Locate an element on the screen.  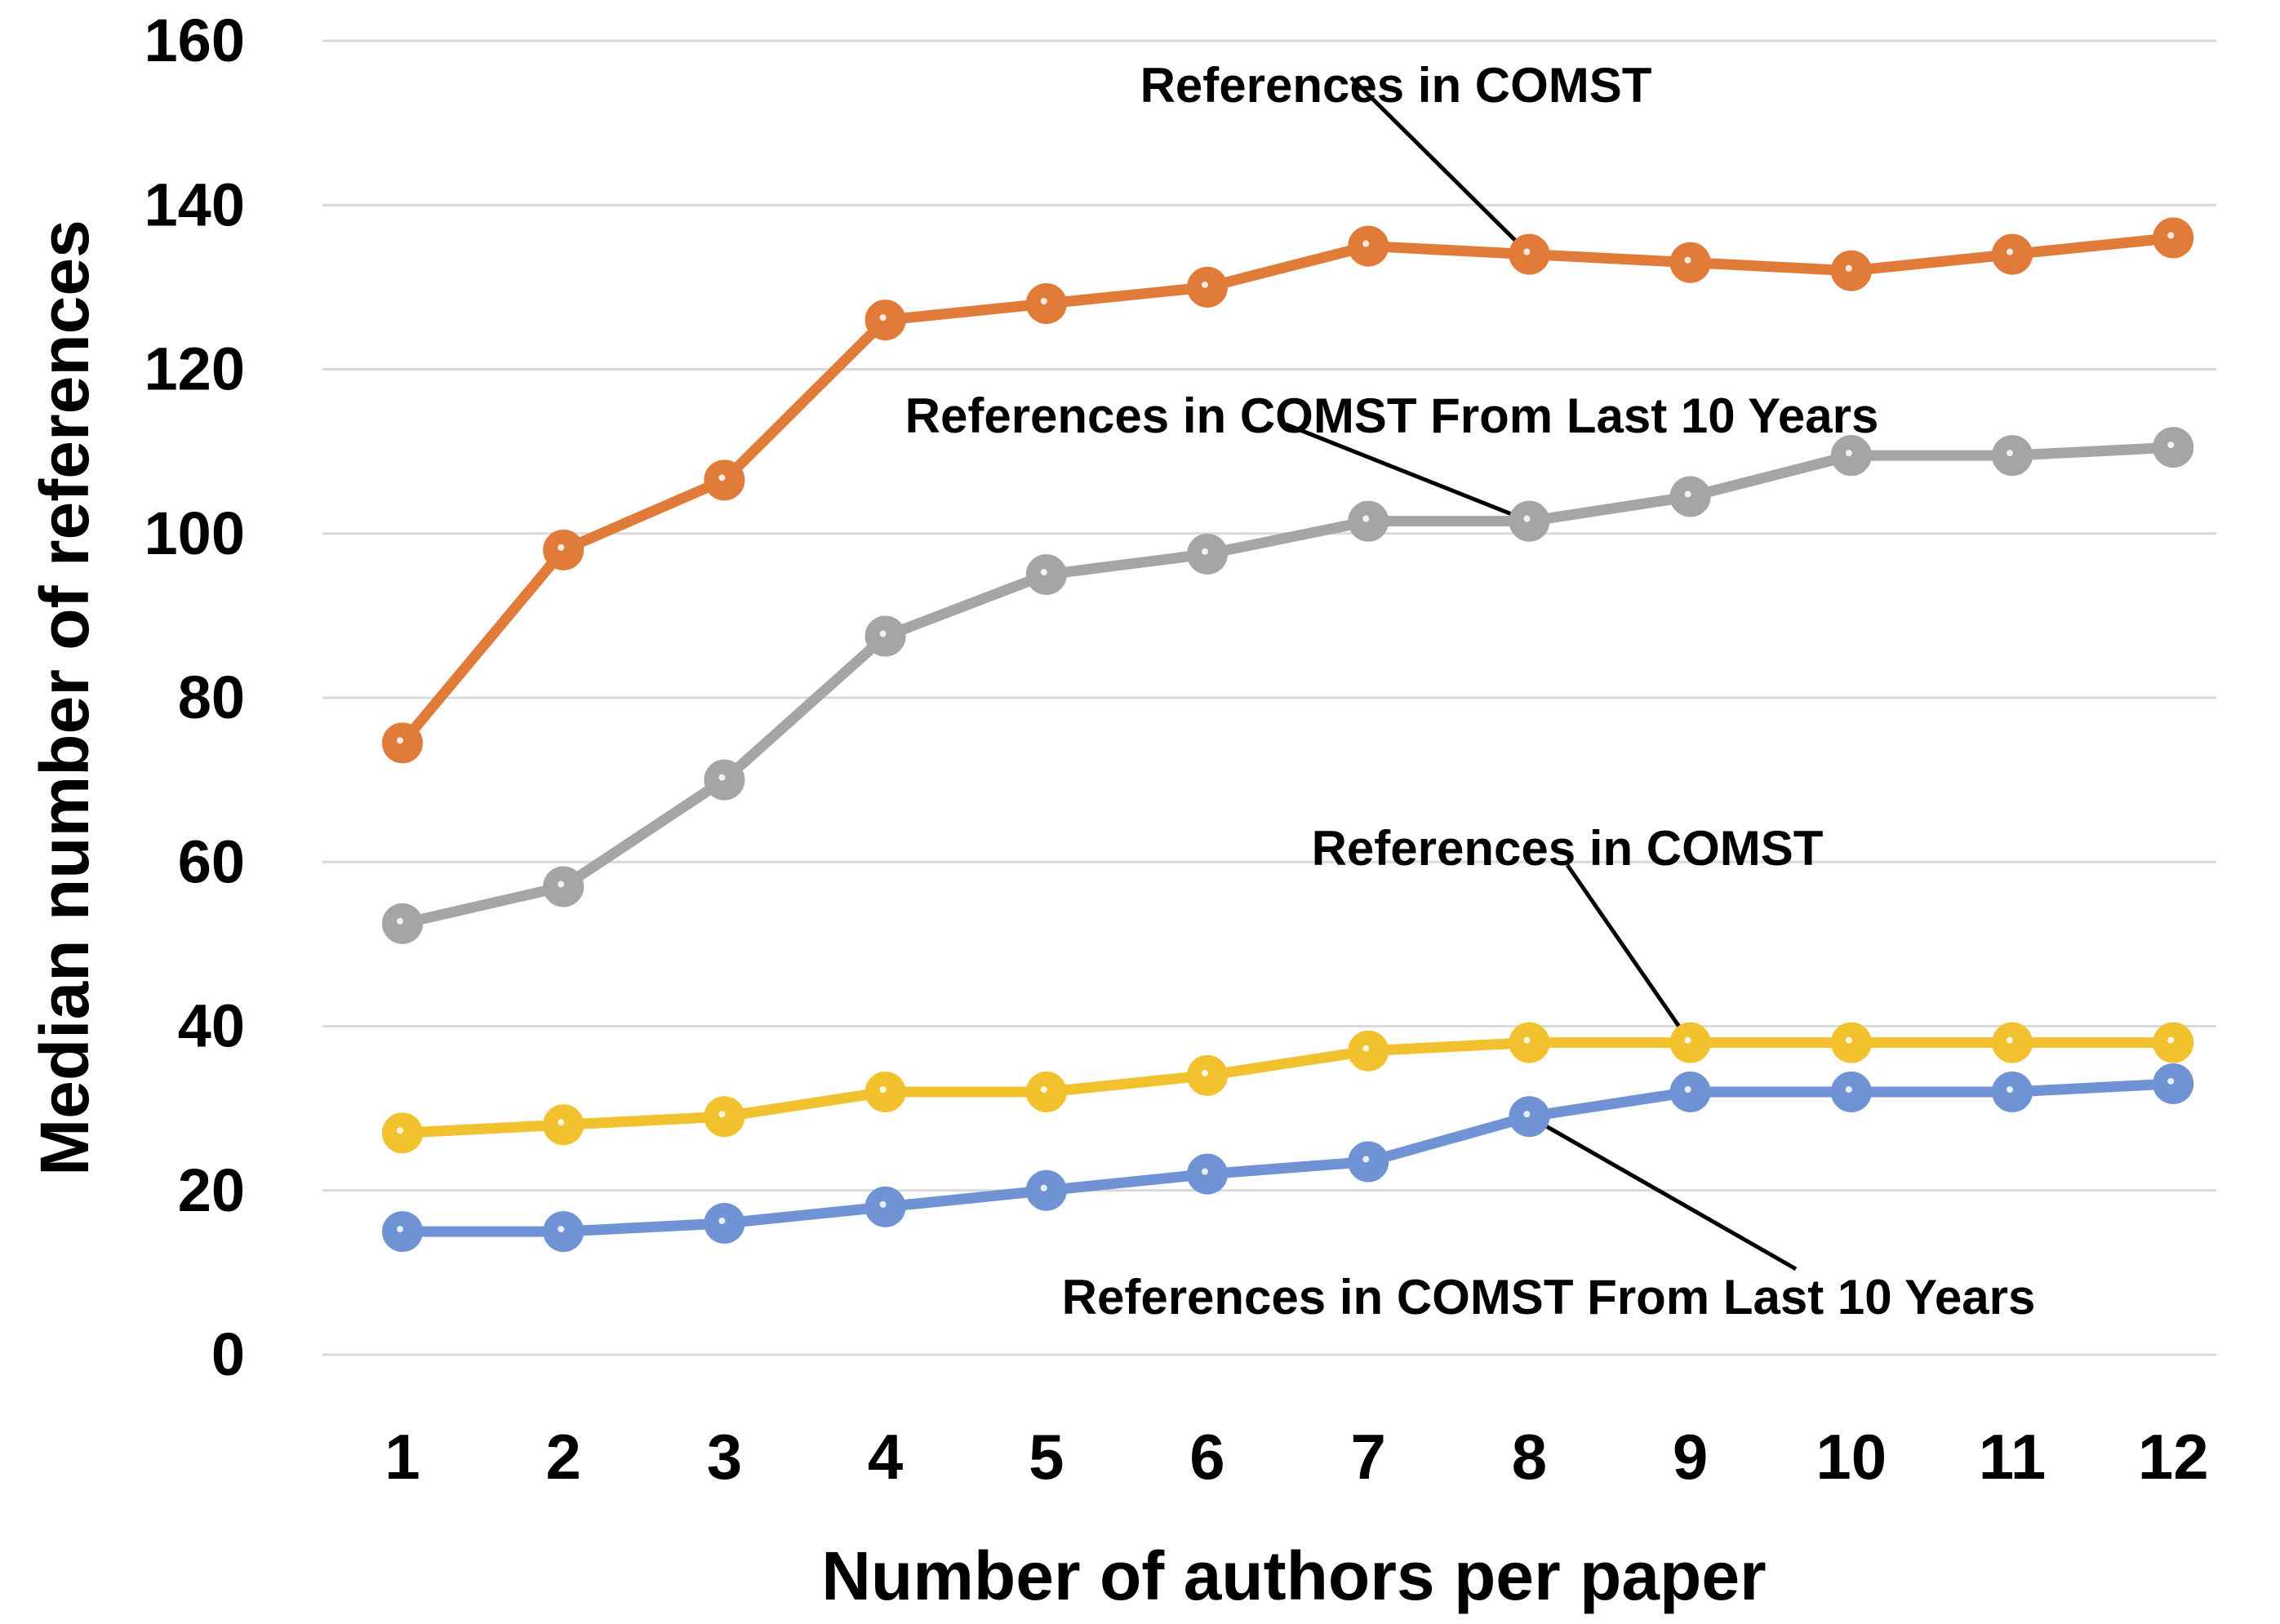
y-tick-label: 120 is located at coordinates (195, 369).